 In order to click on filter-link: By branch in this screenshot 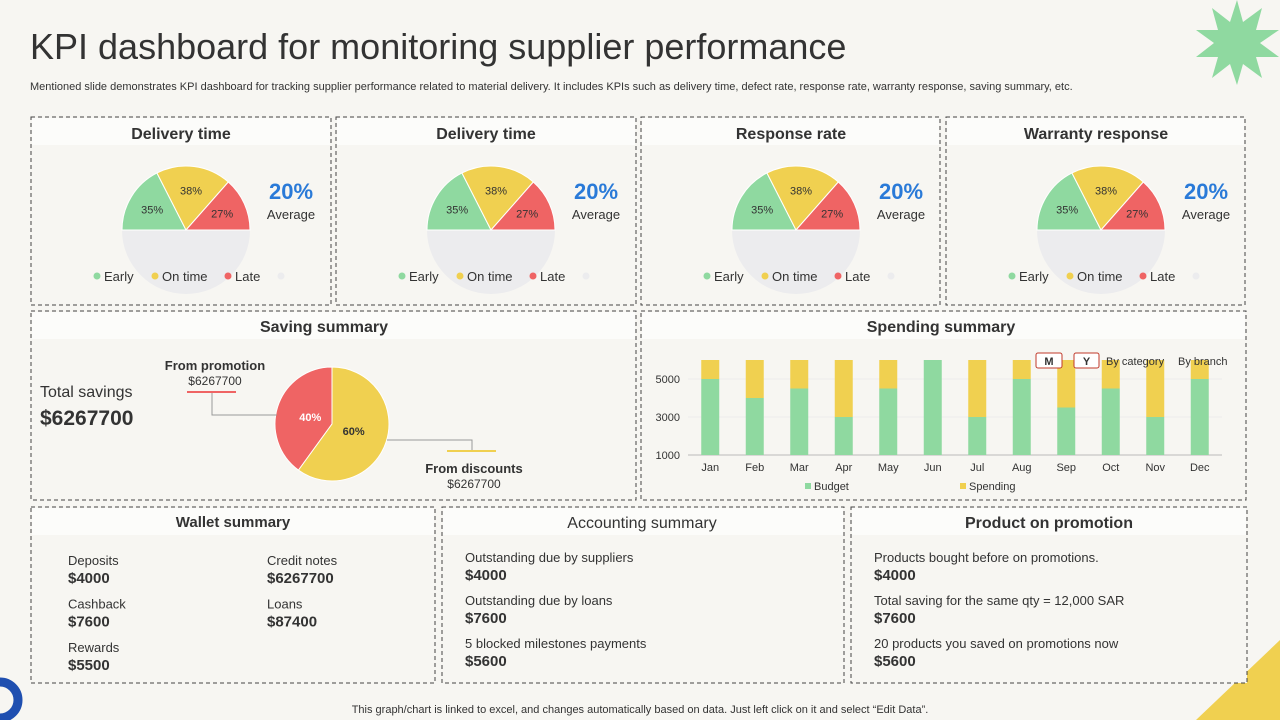, I will do `click(1203, 362)`.